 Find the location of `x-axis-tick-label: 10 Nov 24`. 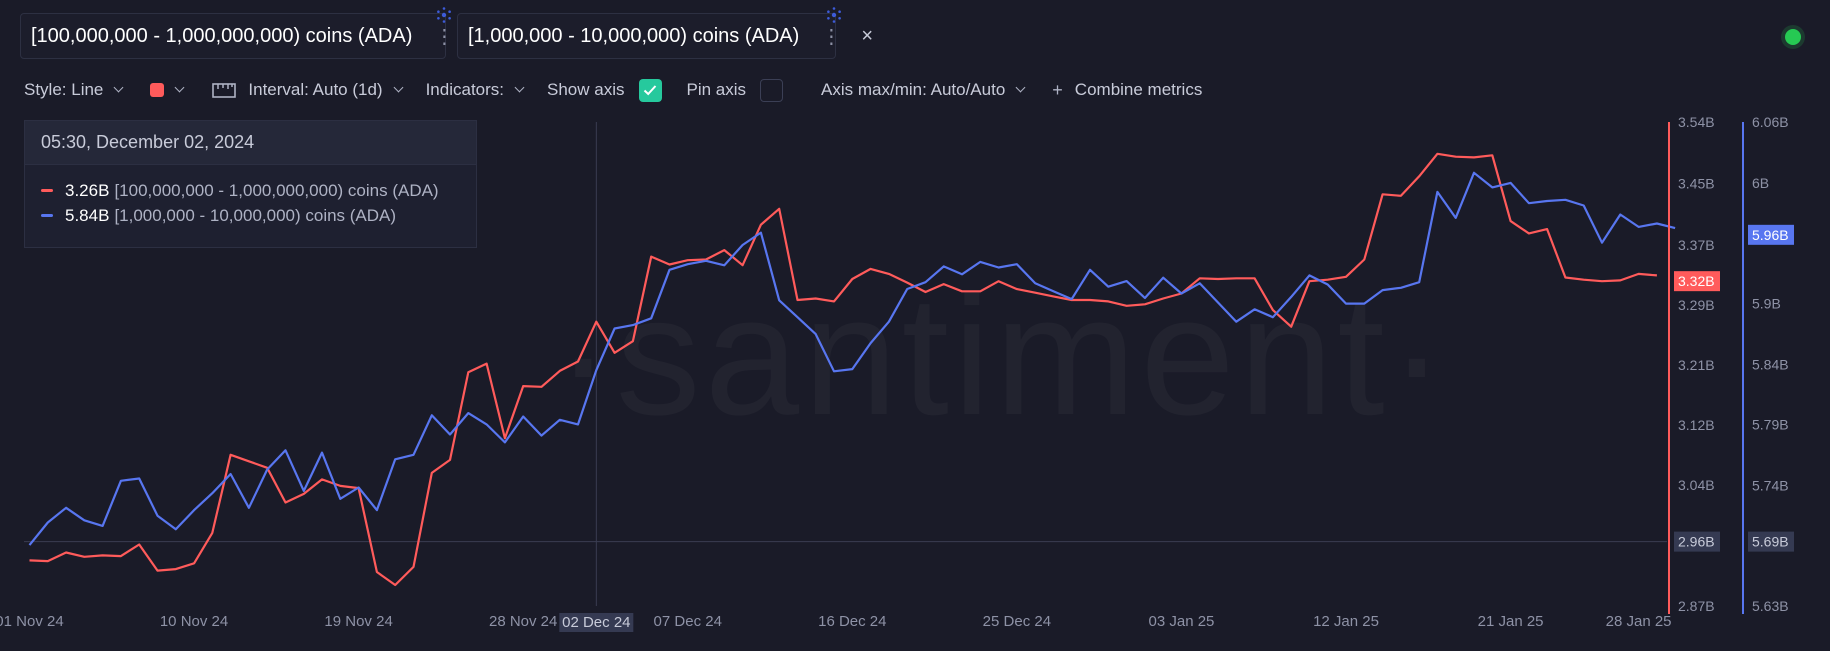

x-axis-tick-label: 10 Nov 24 is located at coordinates (194, 621).